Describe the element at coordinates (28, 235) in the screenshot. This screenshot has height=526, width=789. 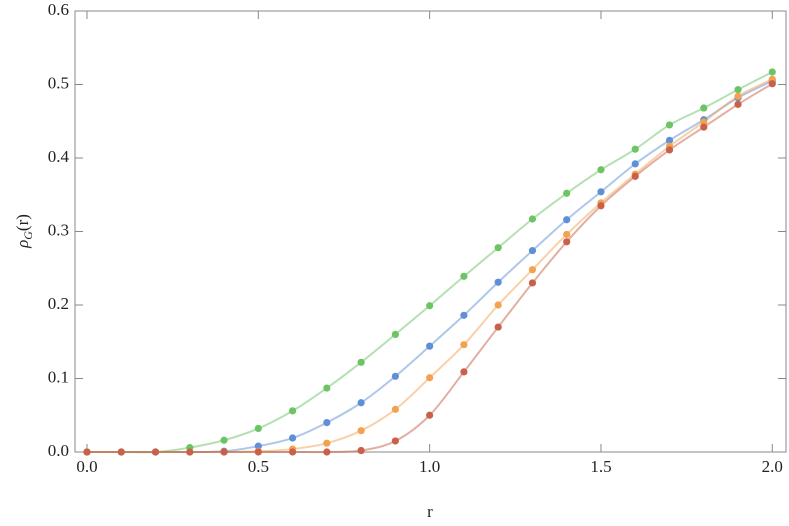
I see `y-label-subscript: G` at that location.